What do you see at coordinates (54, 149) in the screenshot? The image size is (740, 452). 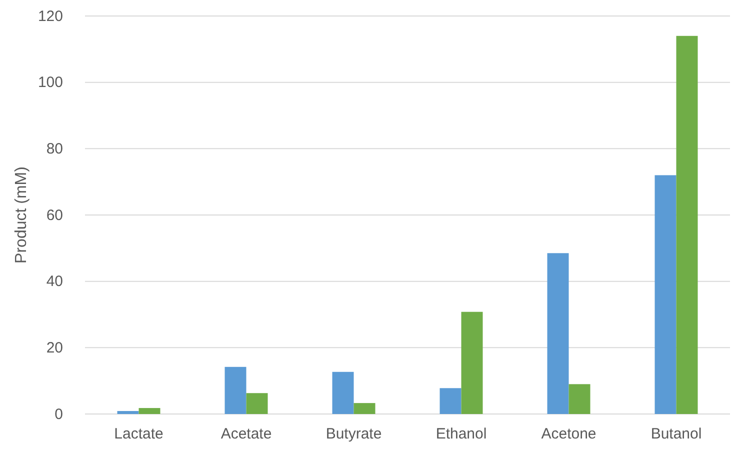 I see `y-tick-label: 80` at bounding box center [54, 149].